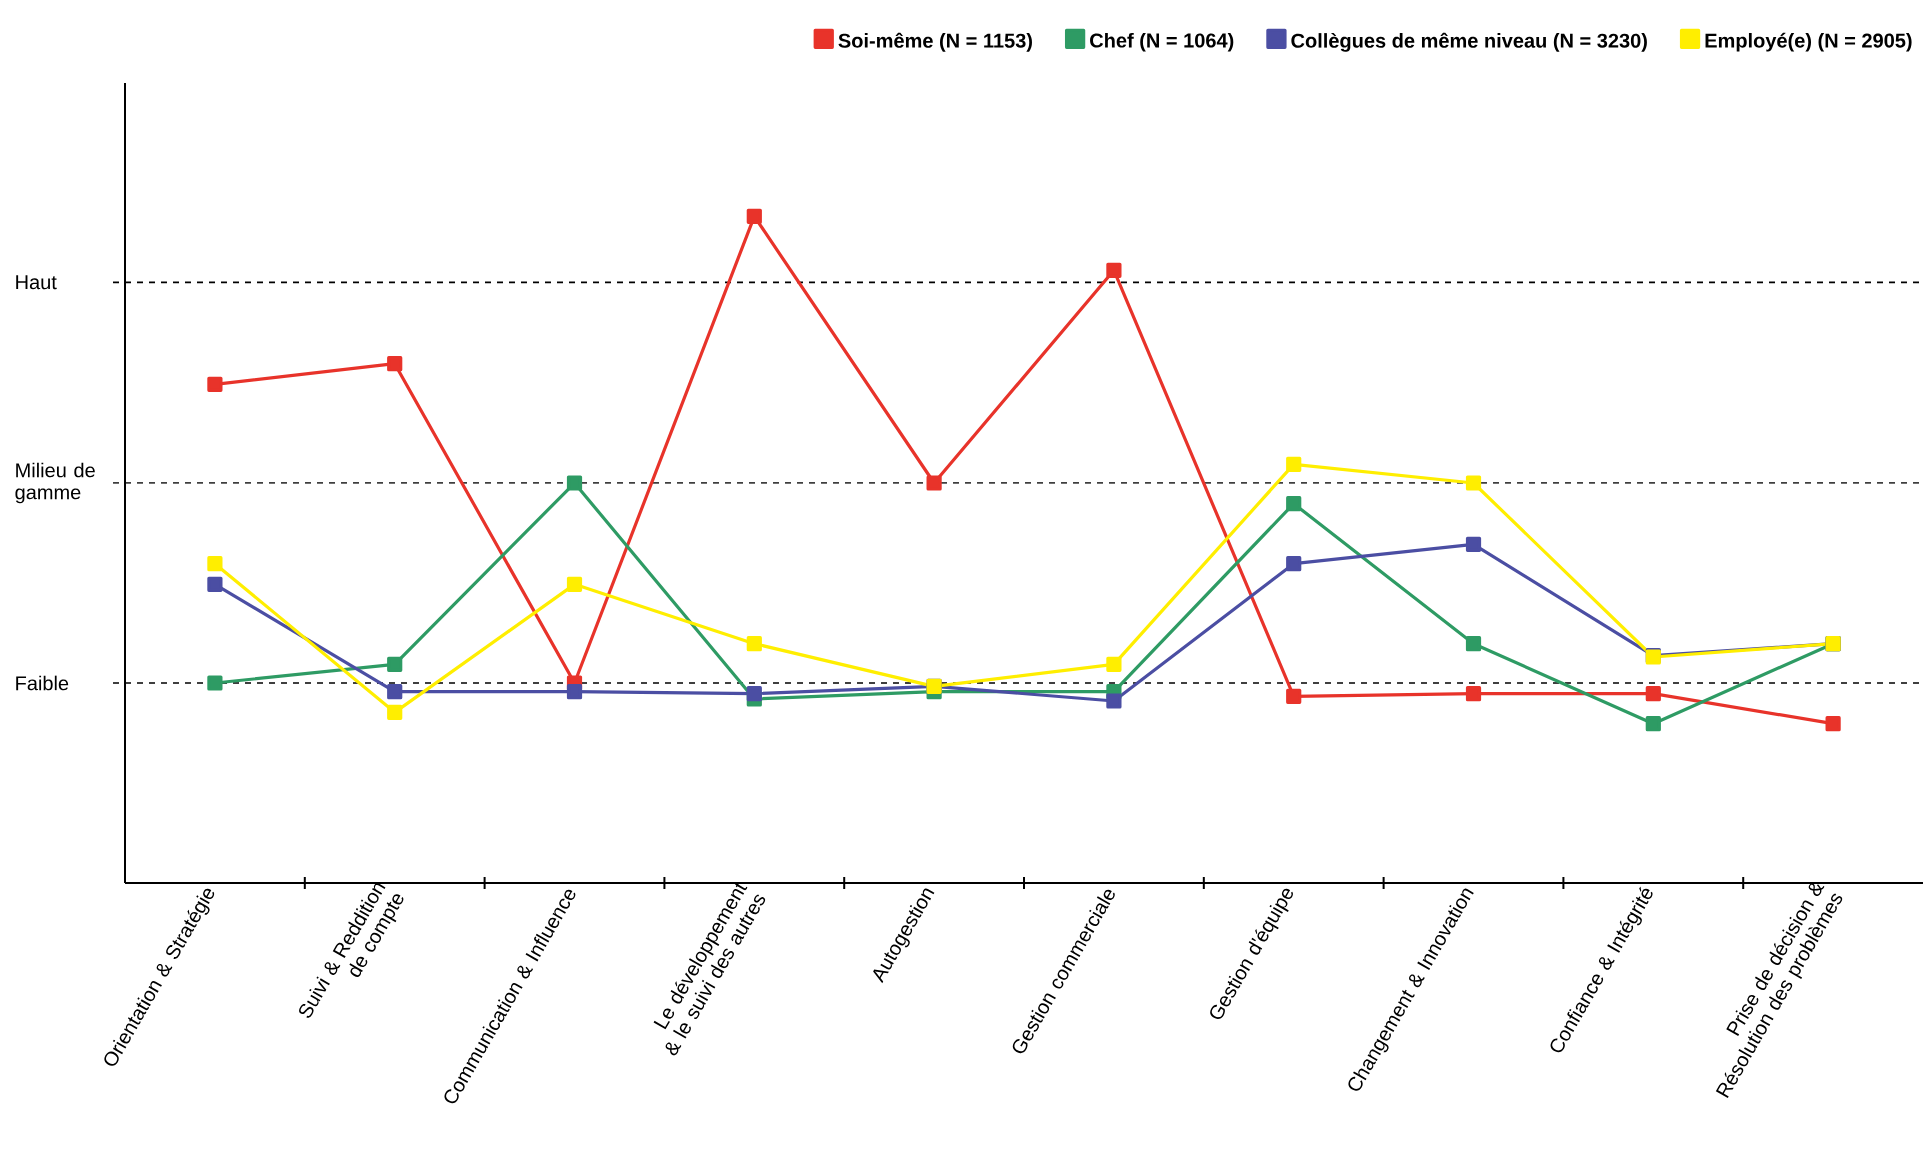  Describe the element at coordinates (935, 42) in the screenshot. I see `legend-label: Soi-même (N = 1153)` at that location.